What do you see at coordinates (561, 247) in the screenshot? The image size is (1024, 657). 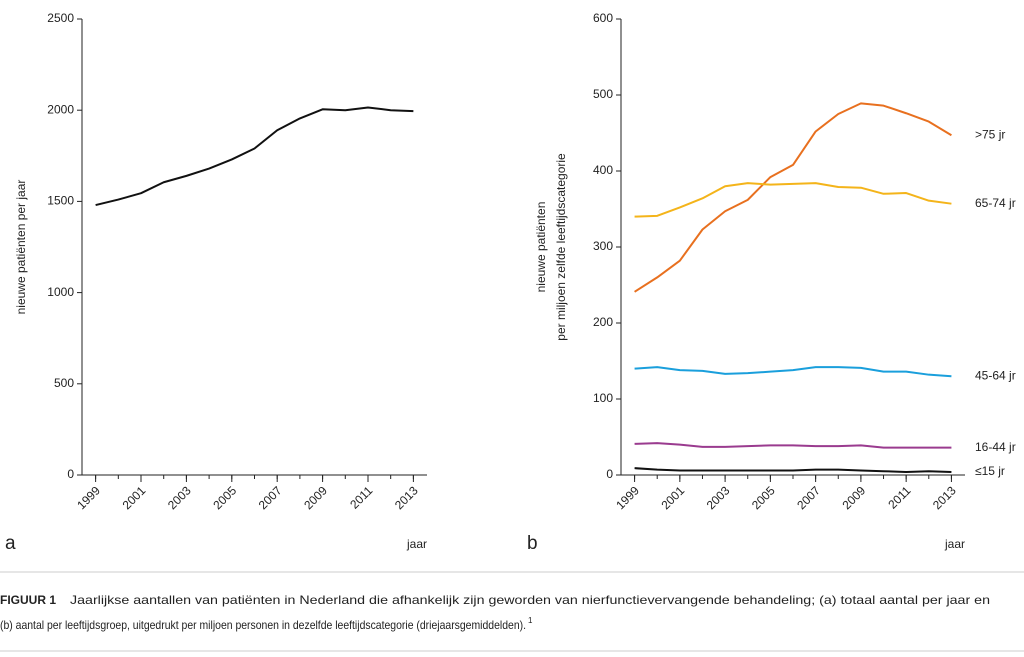 I see `y-axis-label: per miljoen zelfde leeftijdscategorie` at bounding box center [561, 247].